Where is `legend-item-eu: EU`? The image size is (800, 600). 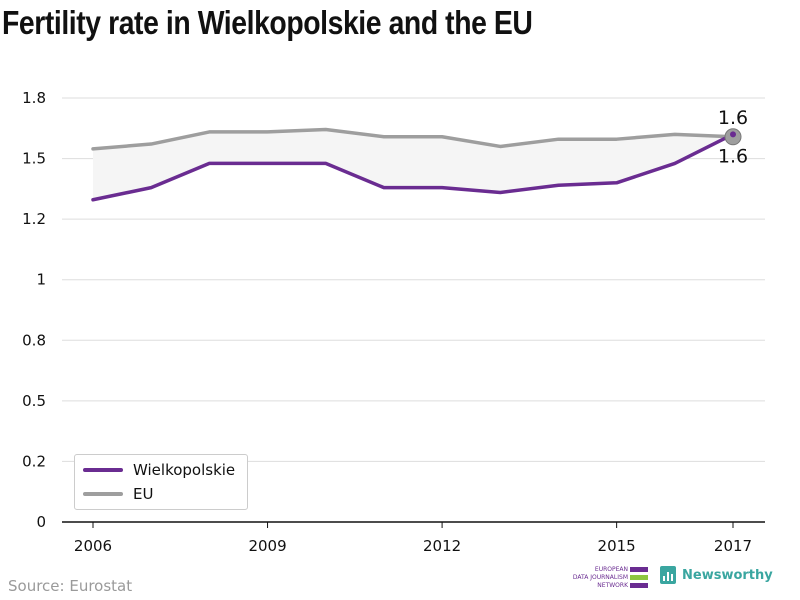
legend-item-eu: EU is located at coordinates (118, 494).